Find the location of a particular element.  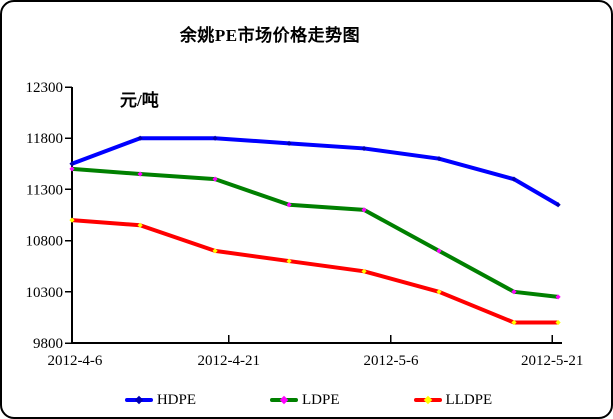

chart-title: 余姚PE市场价格走势图 is located at coordinates (270, 35).